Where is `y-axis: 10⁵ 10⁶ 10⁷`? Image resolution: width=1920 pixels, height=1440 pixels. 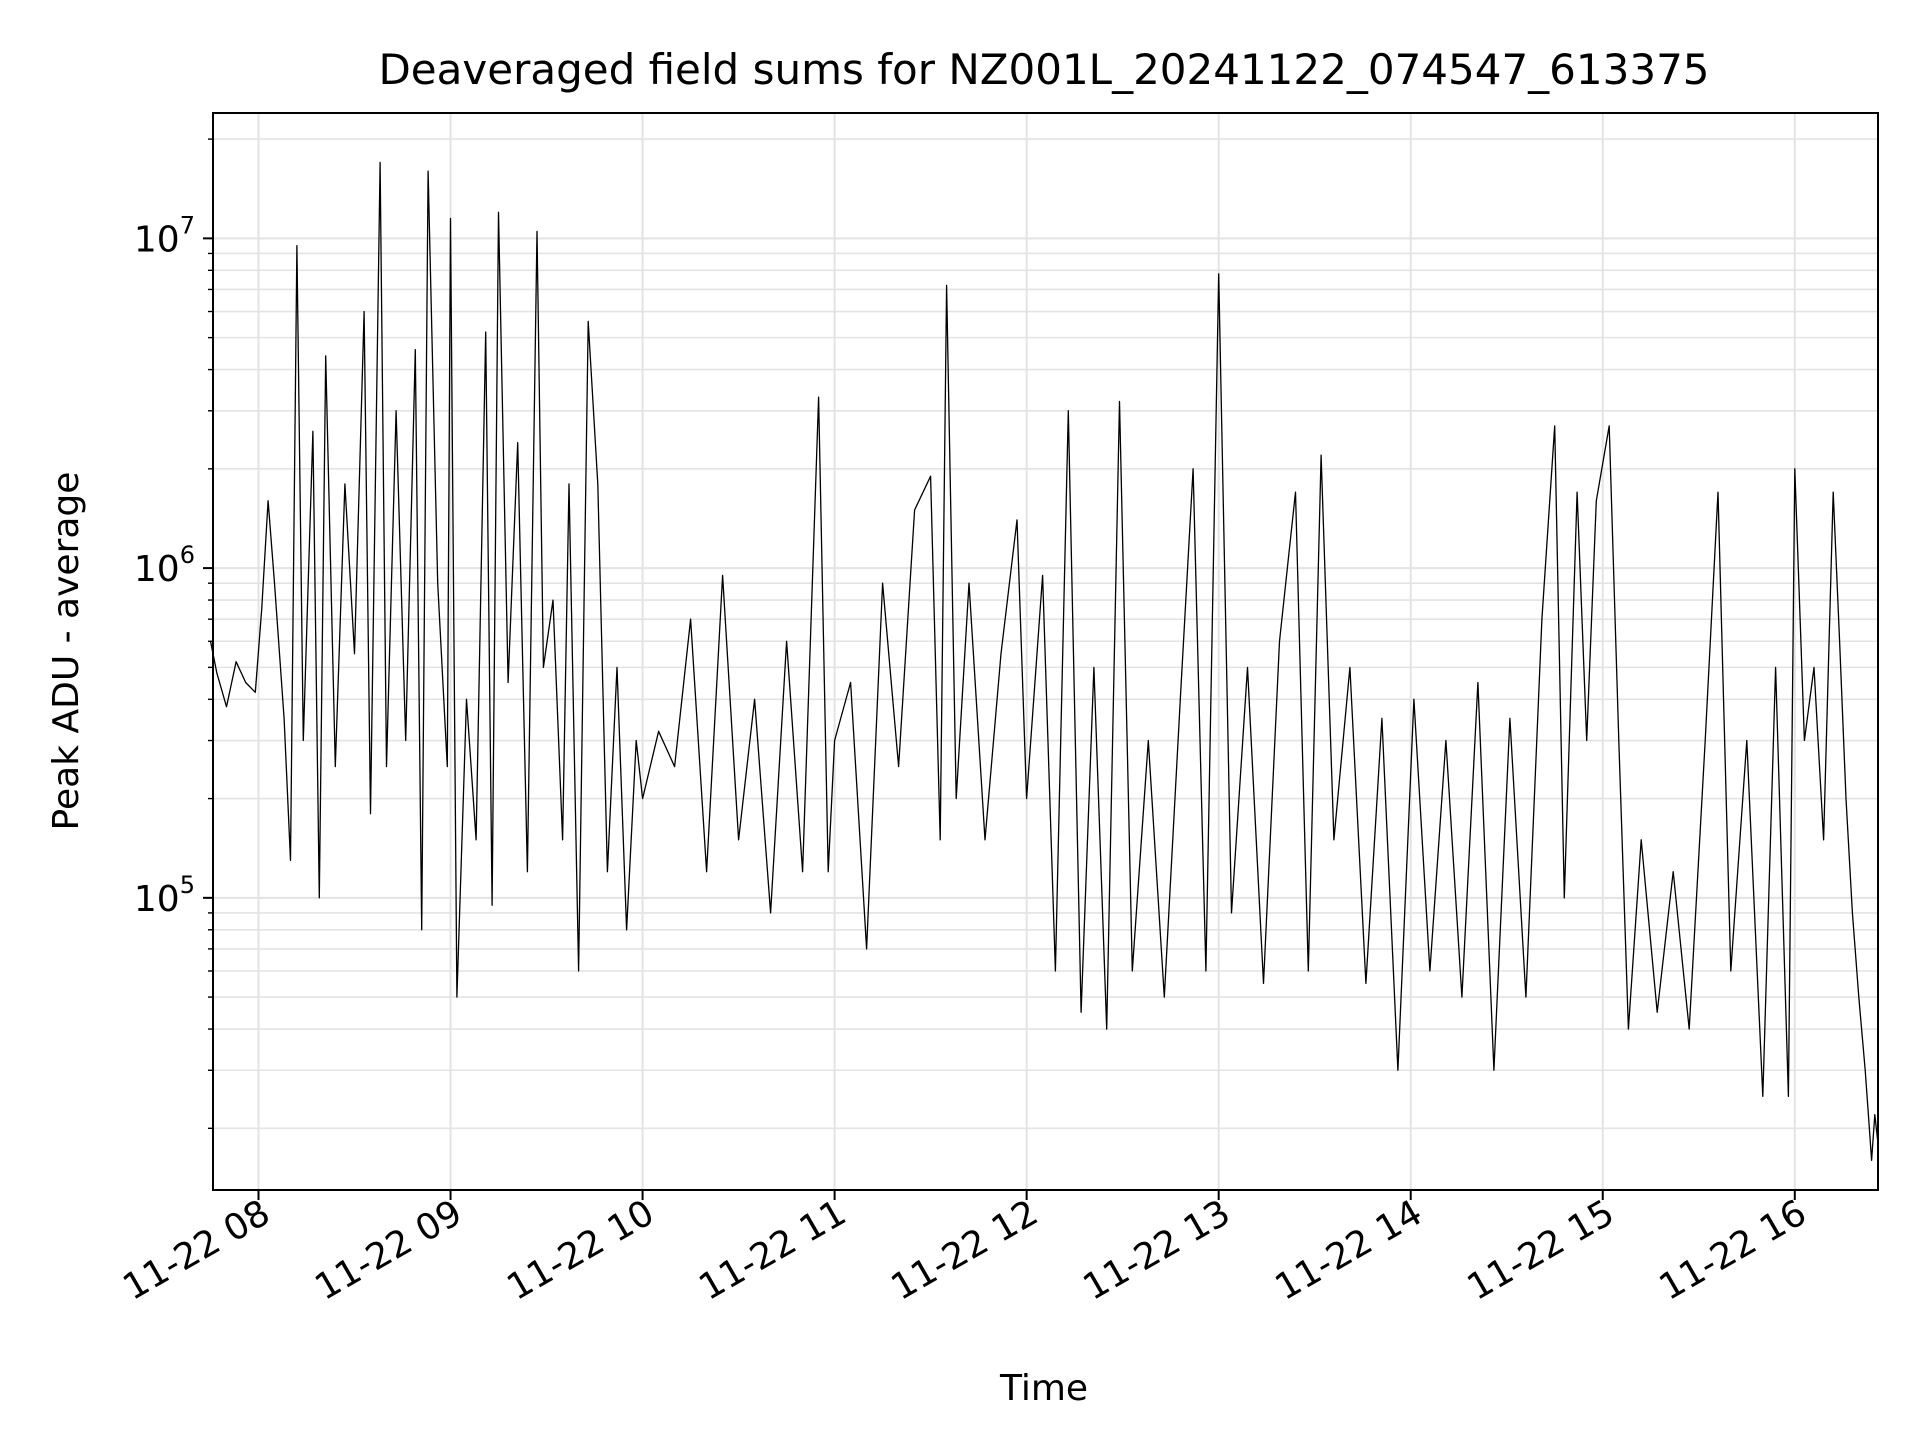 y-axis: 10⁵ 10⁶ 10⁷ is located at coordinates (173, 634).